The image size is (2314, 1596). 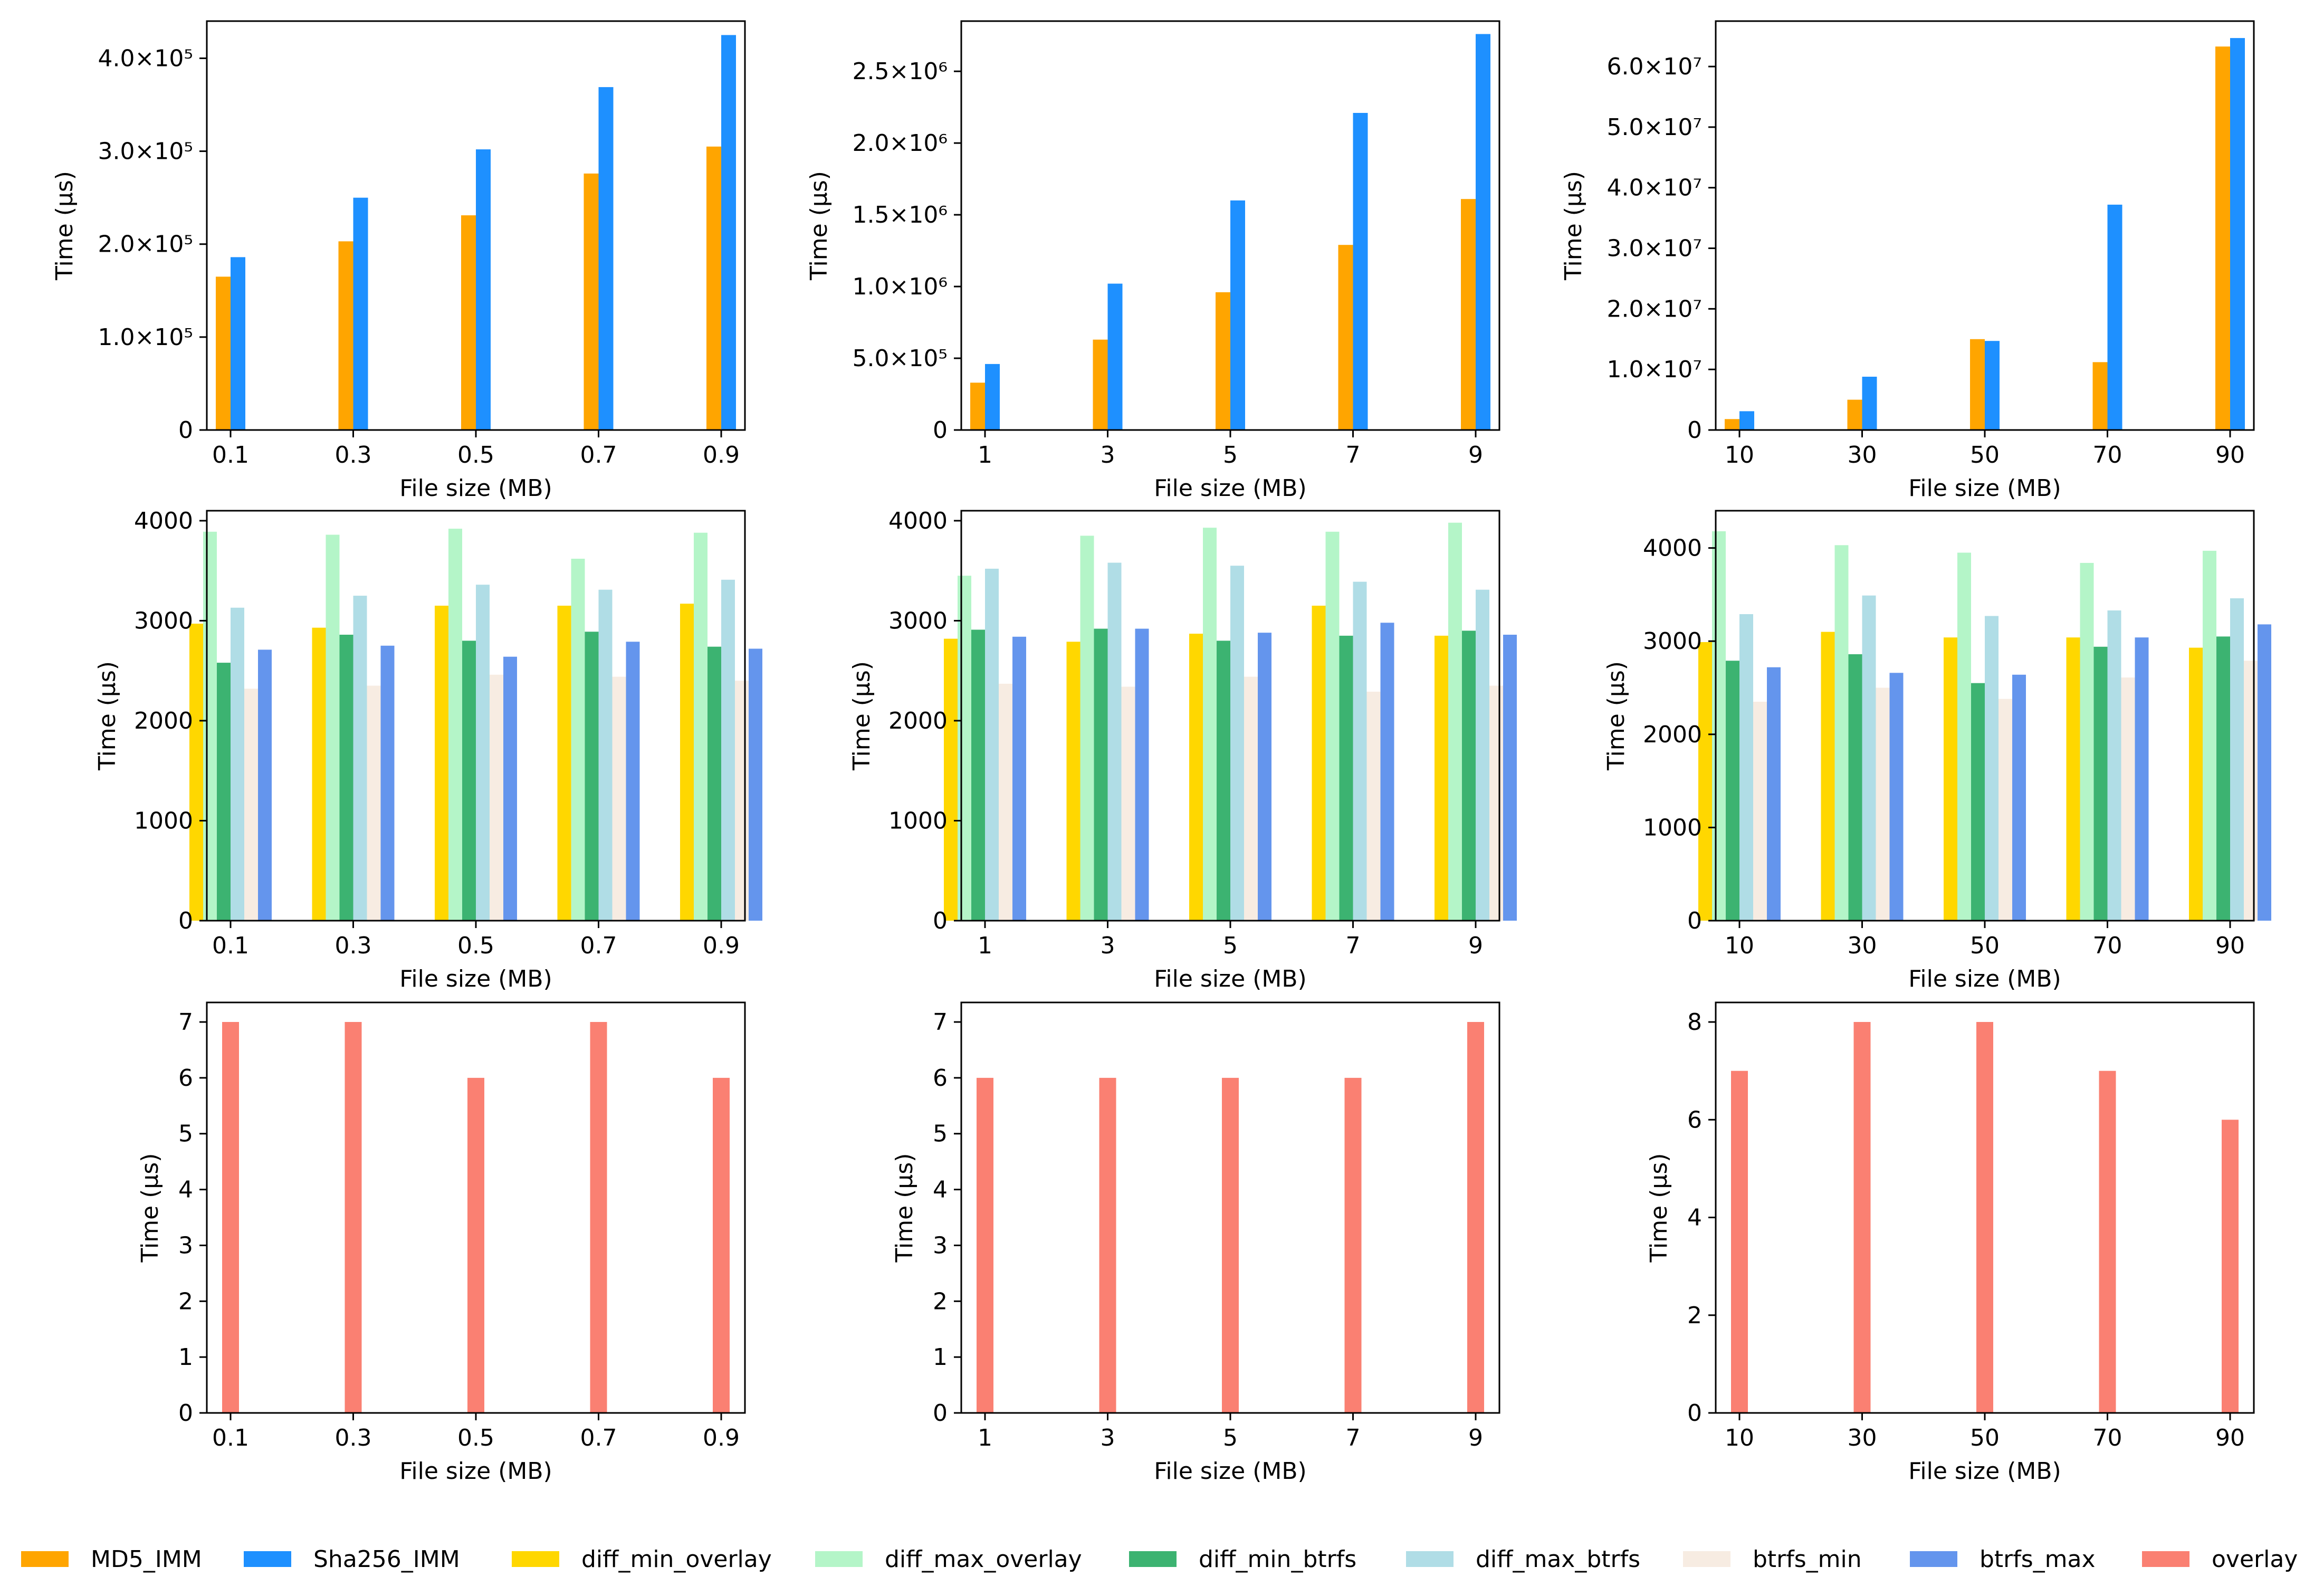 I want to click on legend-item-md5-imm: MD5_IMM, so click(x=111, y=1559).